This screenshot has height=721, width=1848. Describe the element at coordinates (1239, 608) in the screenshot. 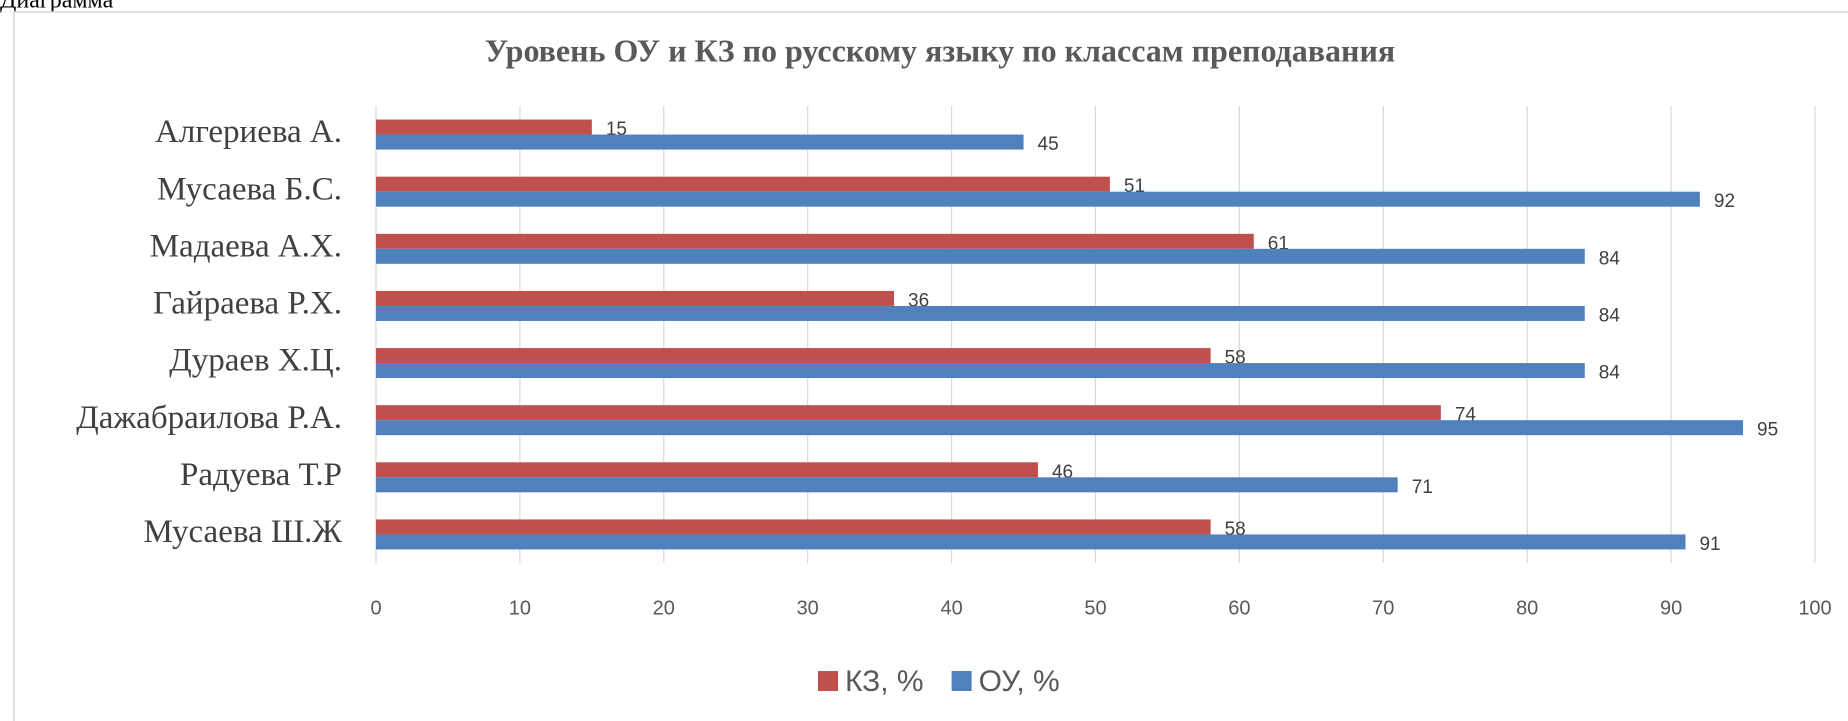

I see `x-tick-label: 60` at that location.